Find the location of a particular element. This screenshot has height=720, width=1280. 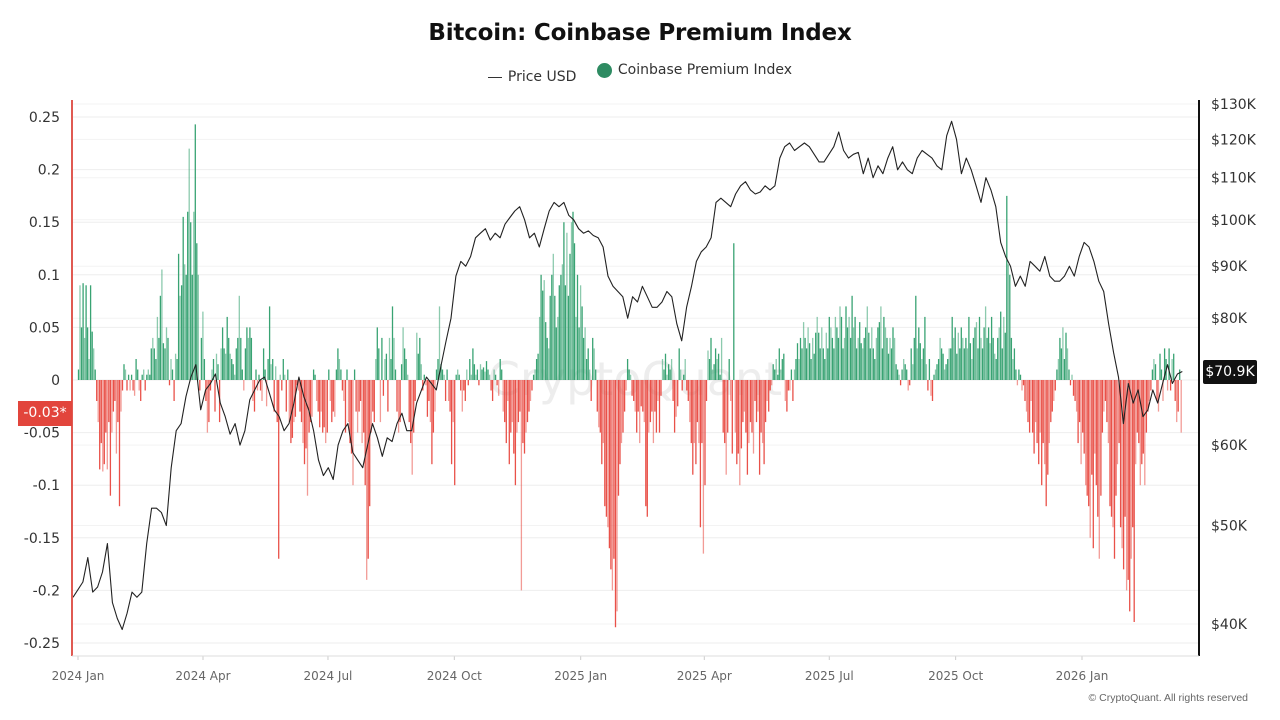

x-tick-label: 2025 Jul is located at coordinates (829, 676).